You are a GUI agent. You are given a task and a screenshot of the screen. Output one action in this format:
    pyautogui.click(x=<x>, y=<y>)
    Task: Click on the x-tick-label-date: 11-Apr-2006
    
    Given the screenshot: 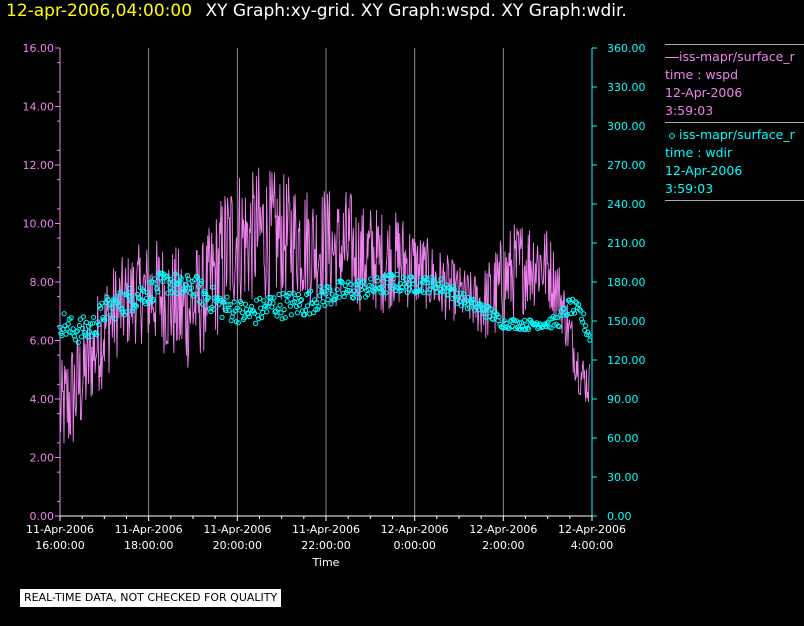 What is the action you would take?
    pyautogui.click(x=60, y=529)
    